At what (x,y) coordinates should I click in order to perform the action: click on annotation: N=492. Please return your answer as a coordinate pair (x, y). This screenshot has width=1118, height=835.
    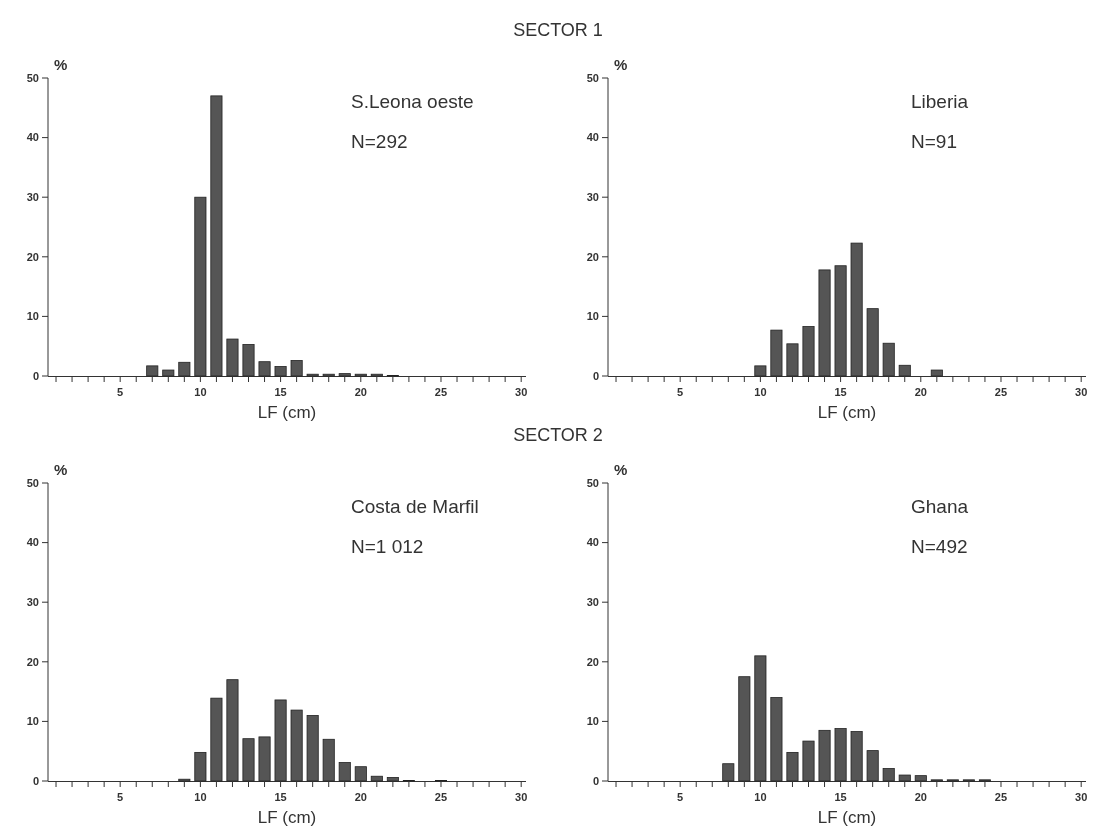
    Looking at the image, I should click on (939, 546).